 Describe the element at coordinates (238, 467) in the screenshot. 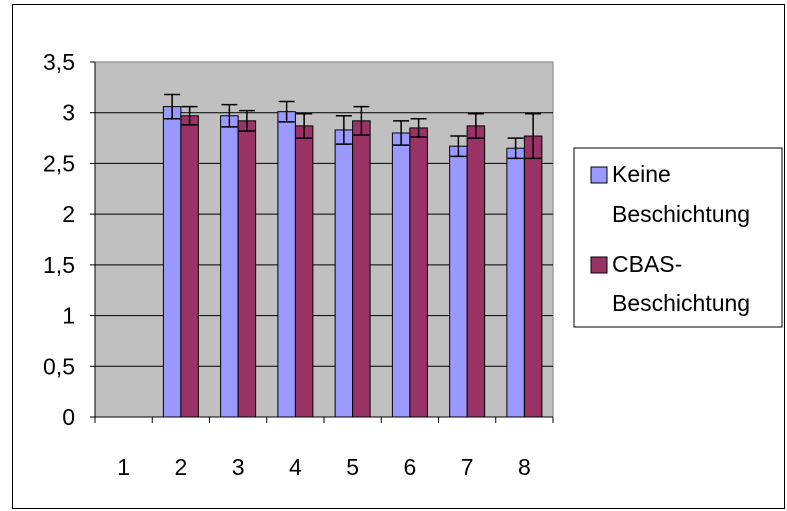

I see `x-tick-label: 3` at that location.